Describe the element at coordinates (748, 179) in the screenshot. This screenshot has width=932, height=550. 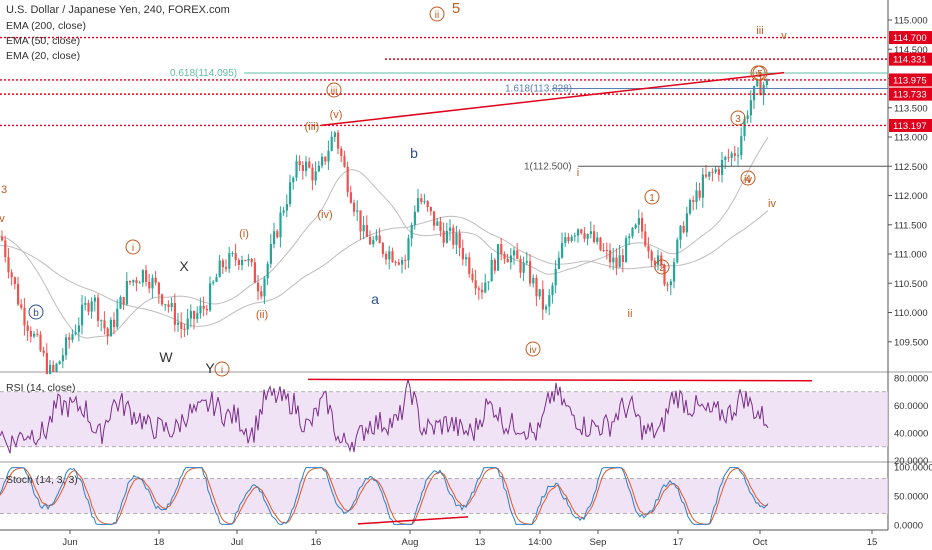
I see `wave-label: 4` at that location.